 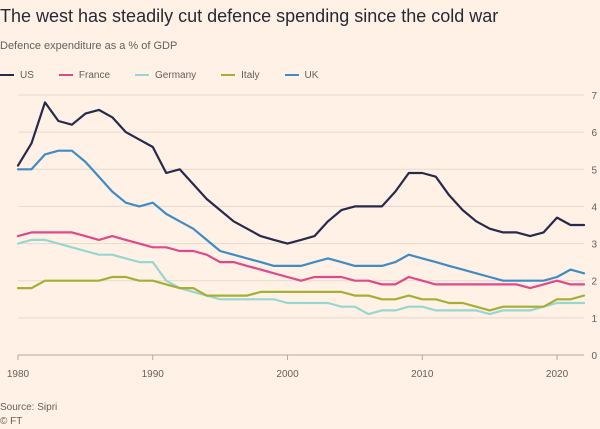 What do you see at coordinates (594, 170) in the screenshot?
I see `y-tick-label-5: 5` at bounding box center [594, 170].